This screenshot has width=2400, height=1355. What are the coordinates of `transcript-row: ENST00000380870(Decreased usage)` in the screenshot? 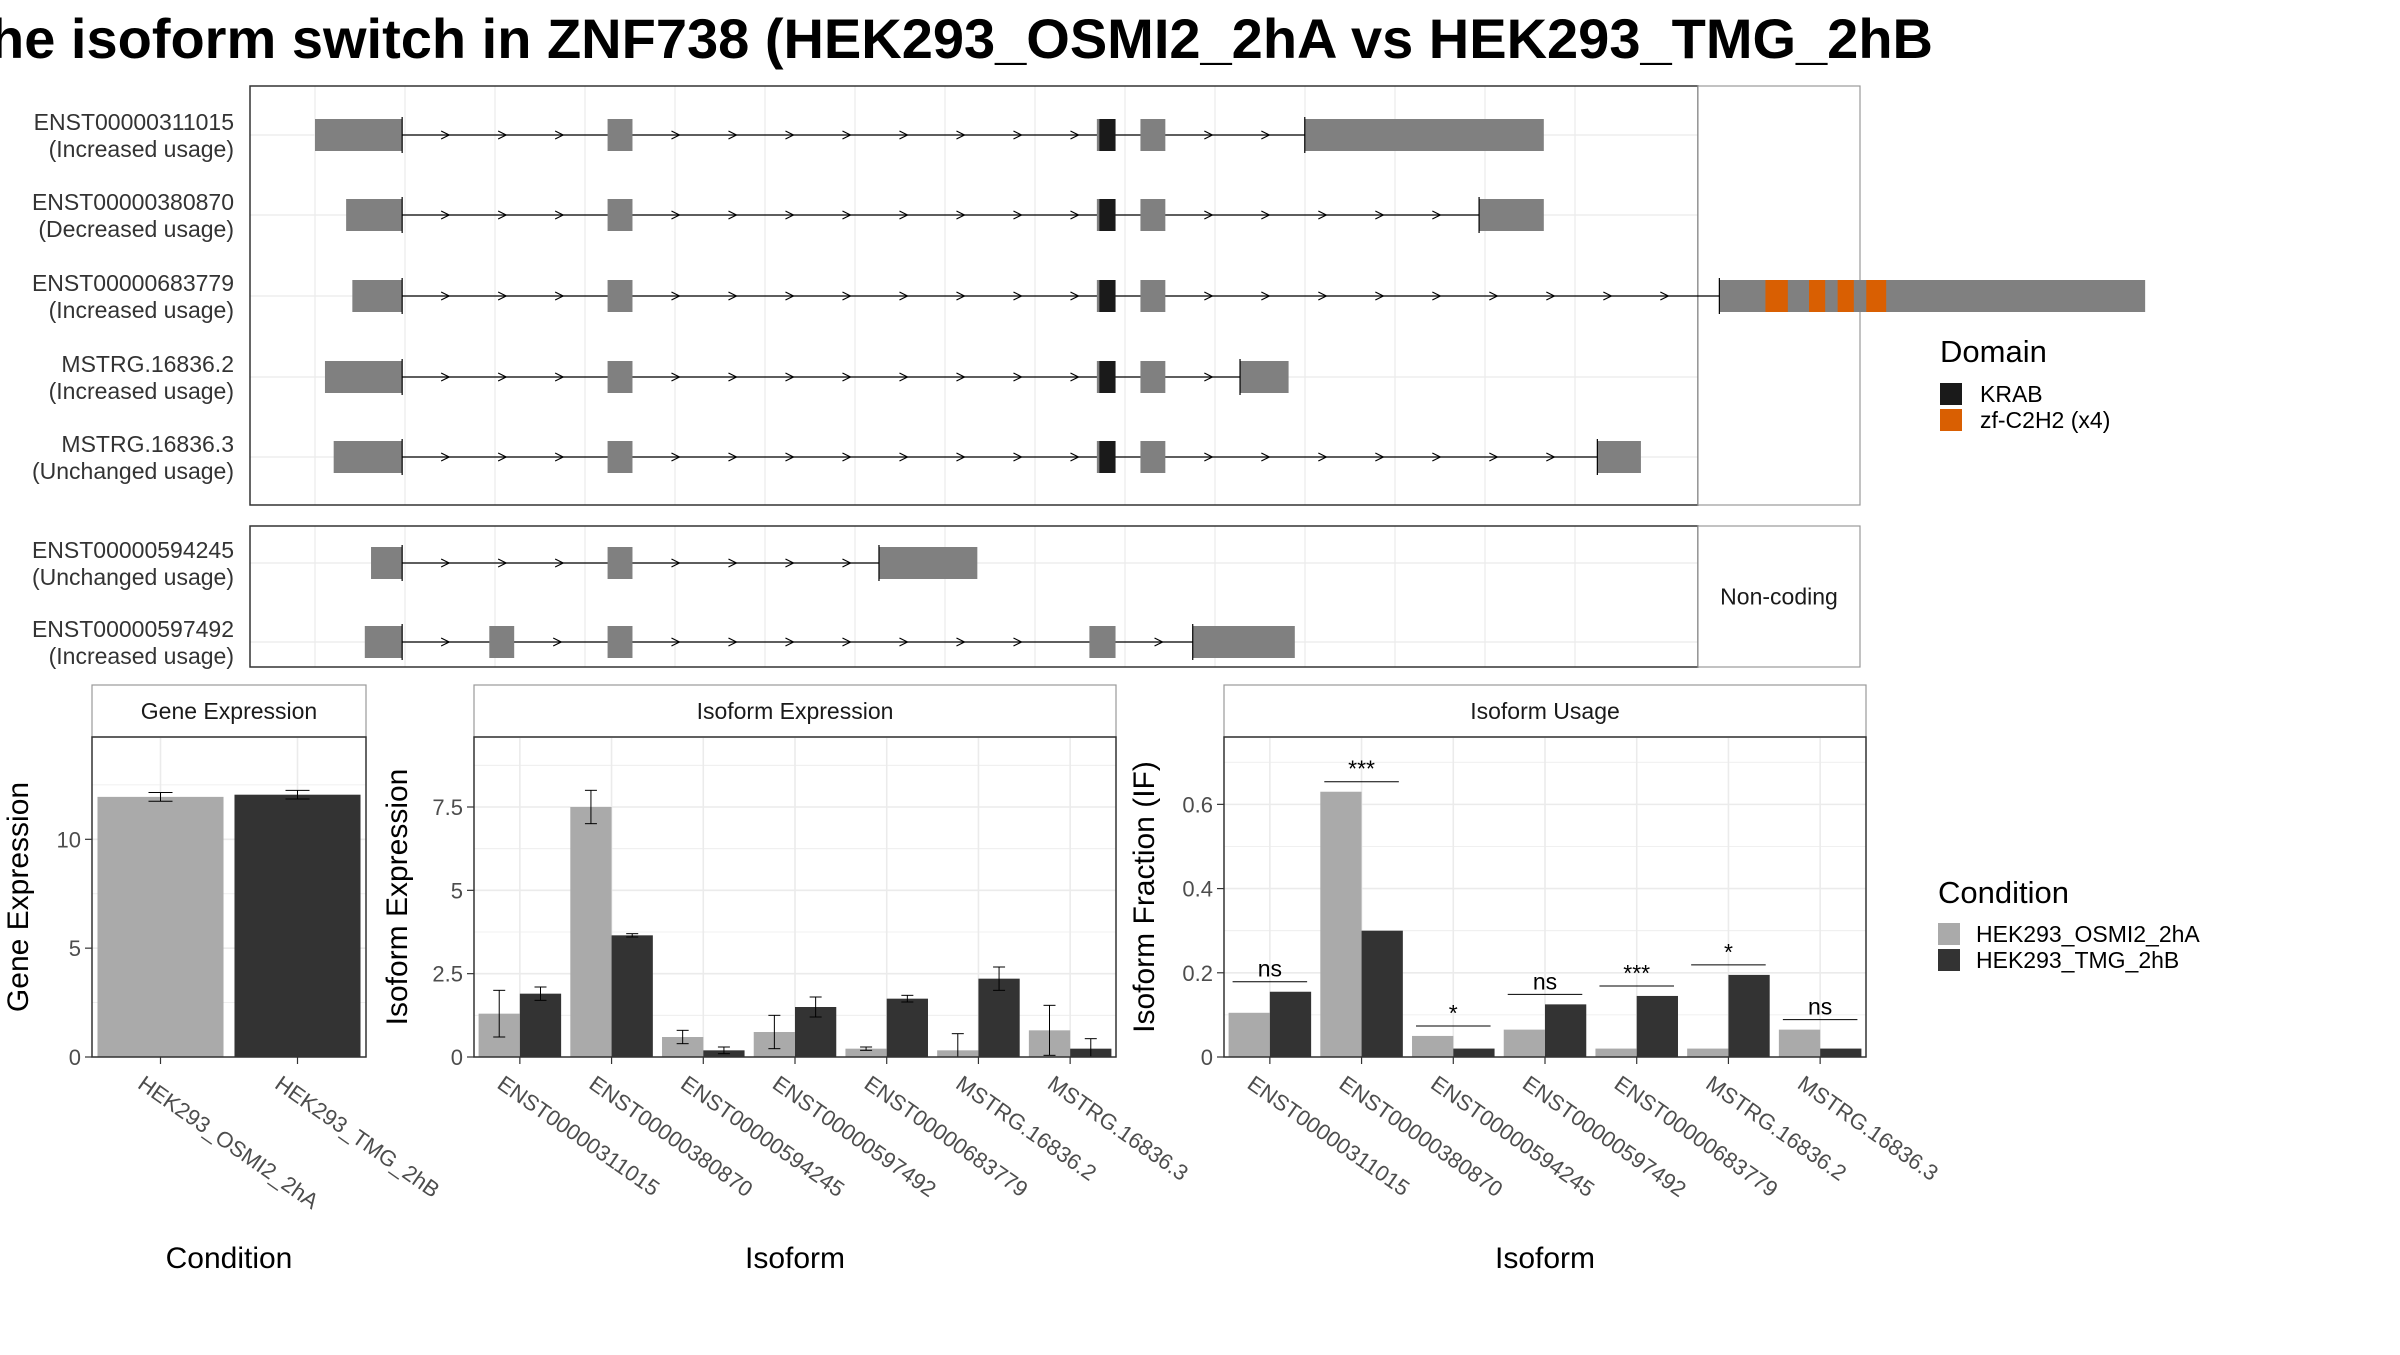 It's located at (788, 215).